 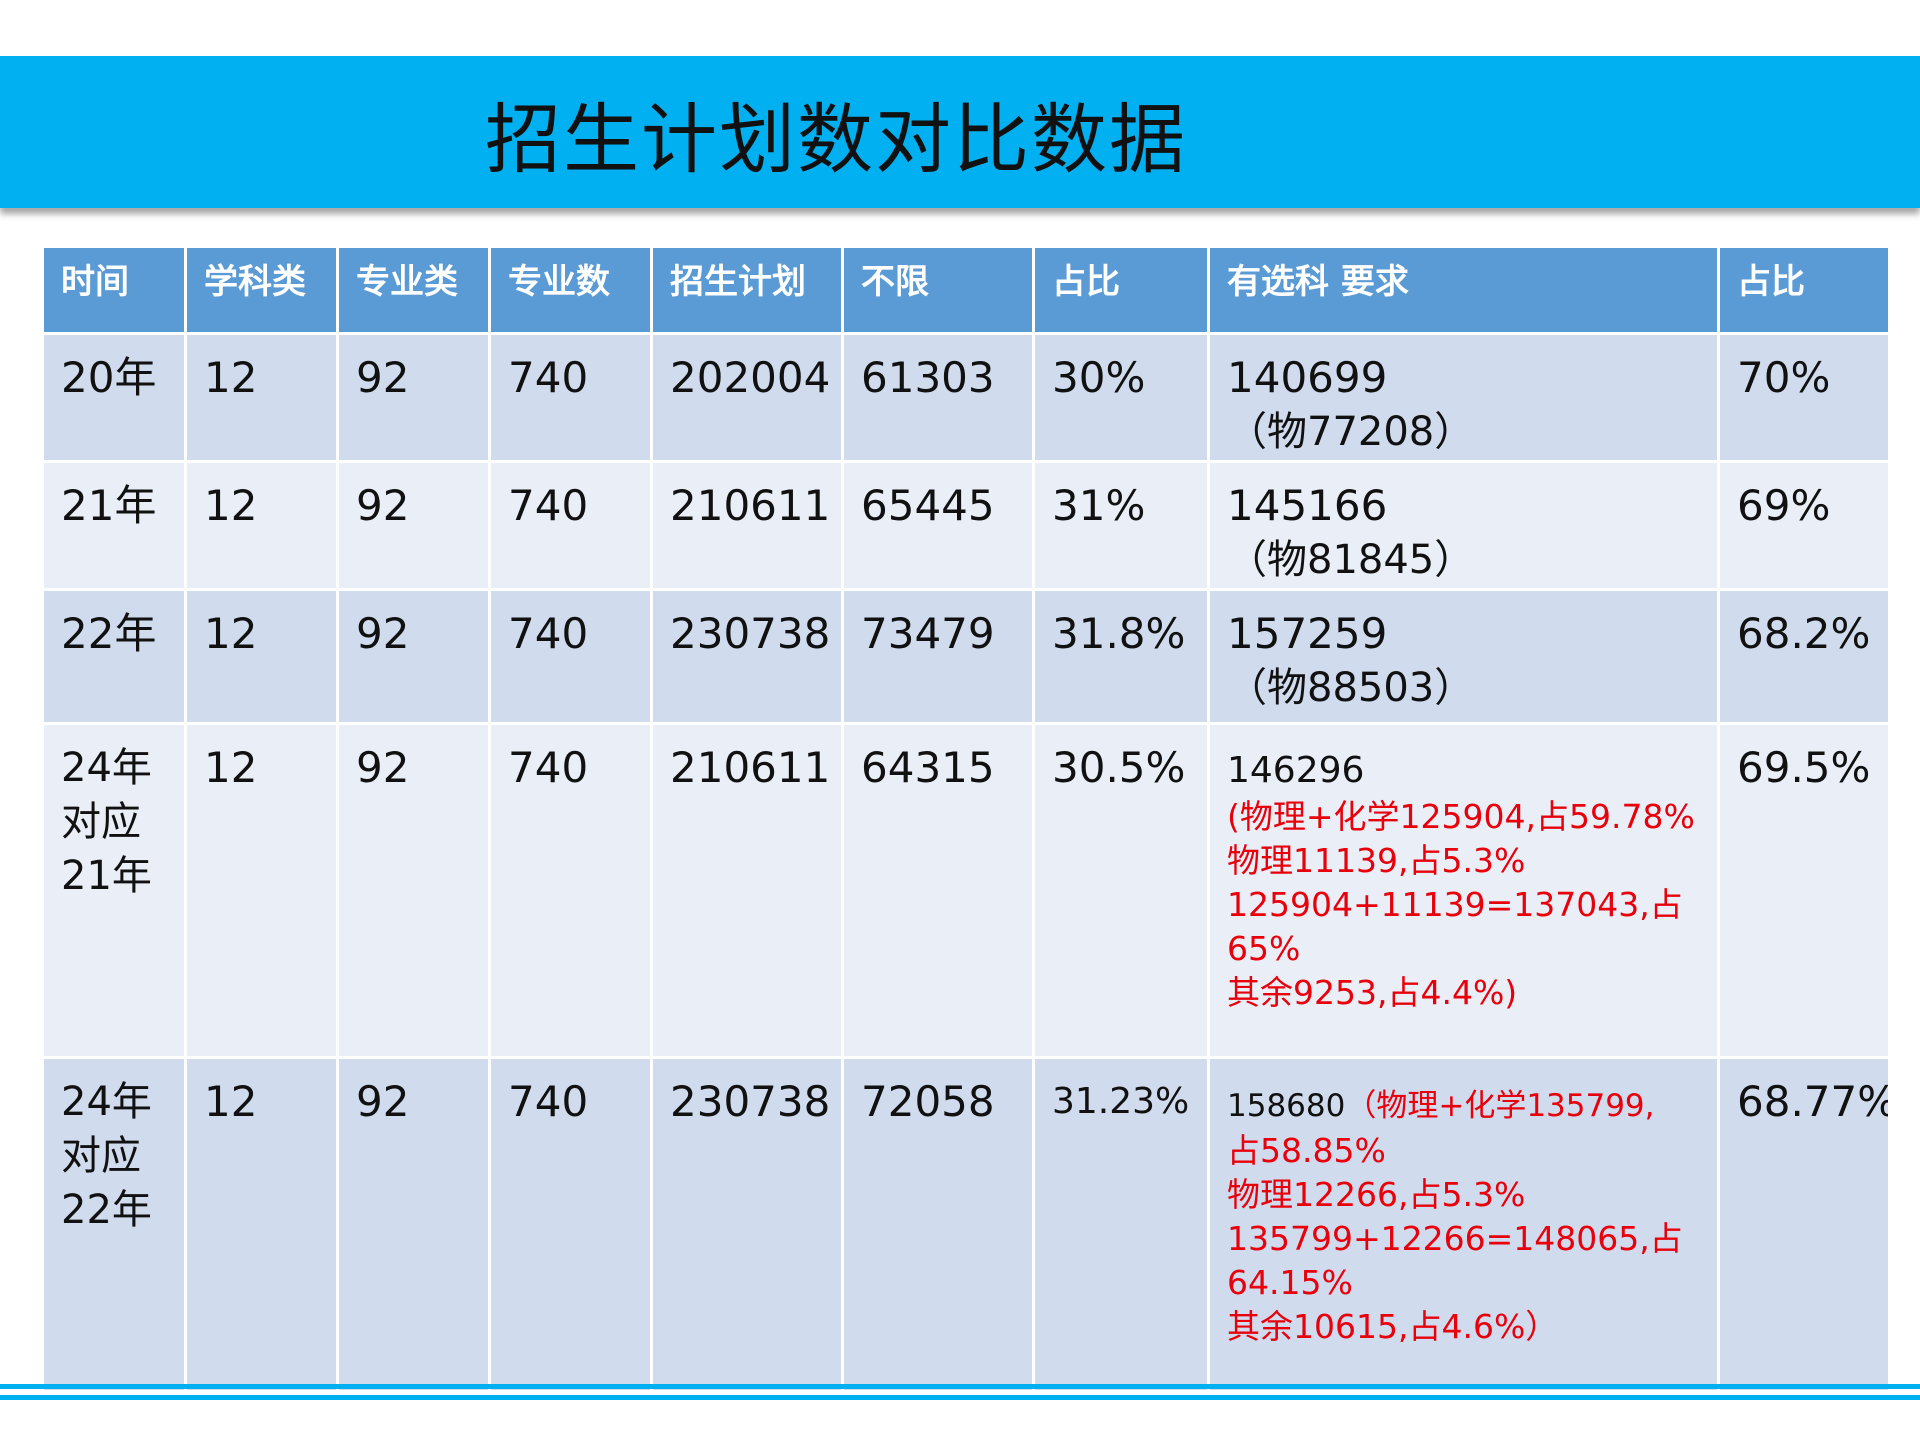 I want to click on required-main: 145166, so click(x=1307, y=505).